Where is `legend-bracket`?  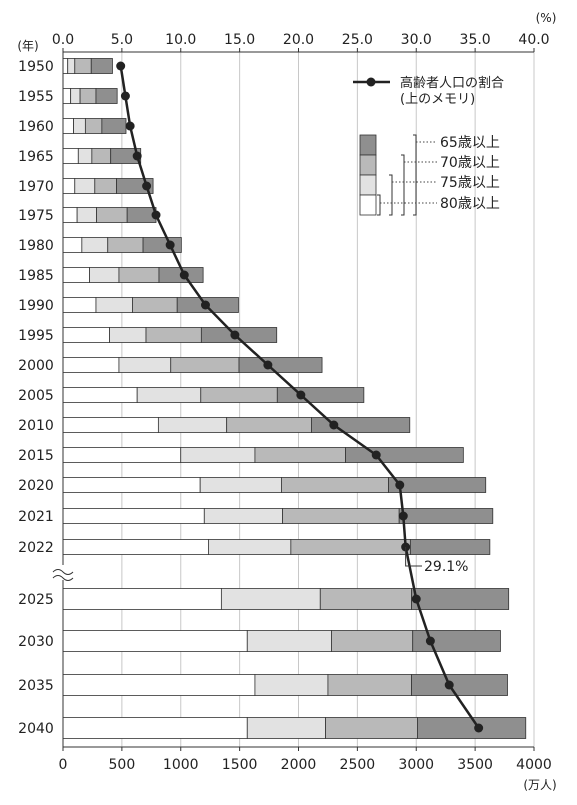
legend-bracket is located at coordinates (379, 205).